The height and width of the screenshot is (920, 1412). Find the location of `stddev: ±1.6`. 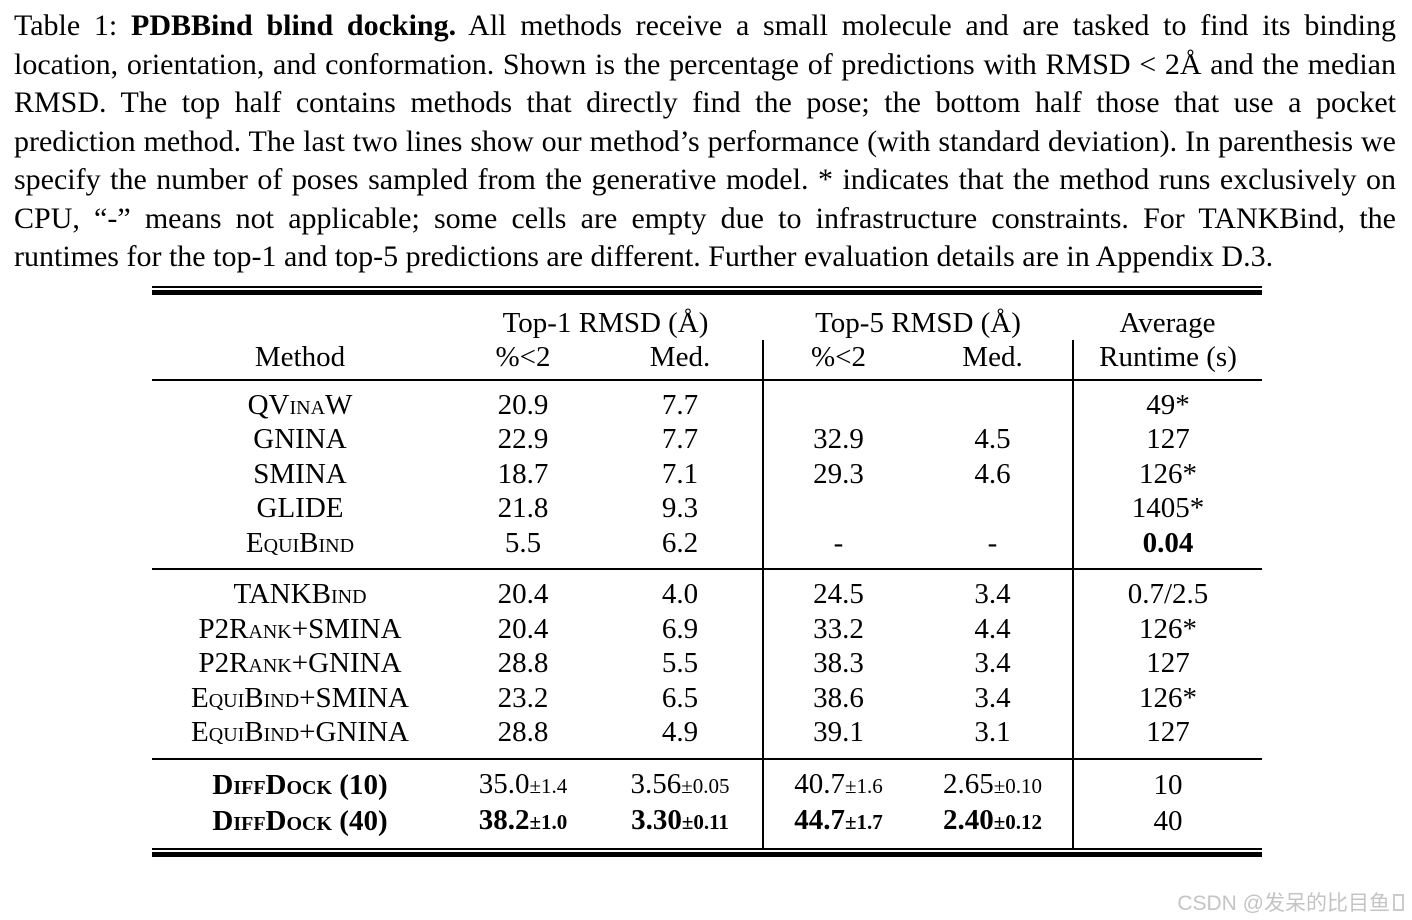

stddev: ±1.6 is located at coordinates (863, 785).